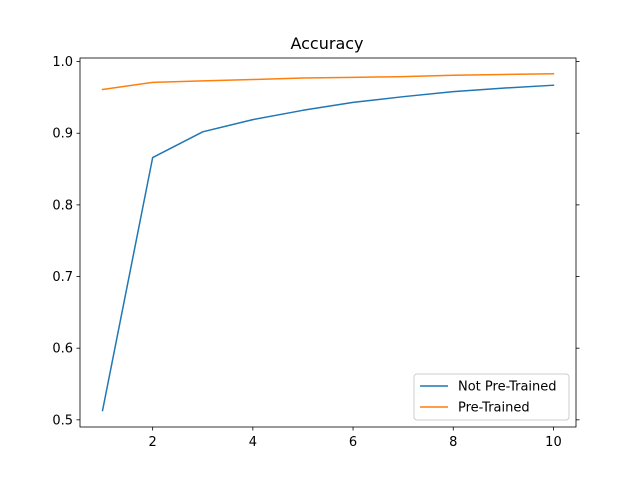 The height and width of the screenshot is (480, 640). What do you see at coordinates (507, 387) in the screenshot?
I see `legend-label-0: Not Pre-Trained` at bounding box center [507, 387].